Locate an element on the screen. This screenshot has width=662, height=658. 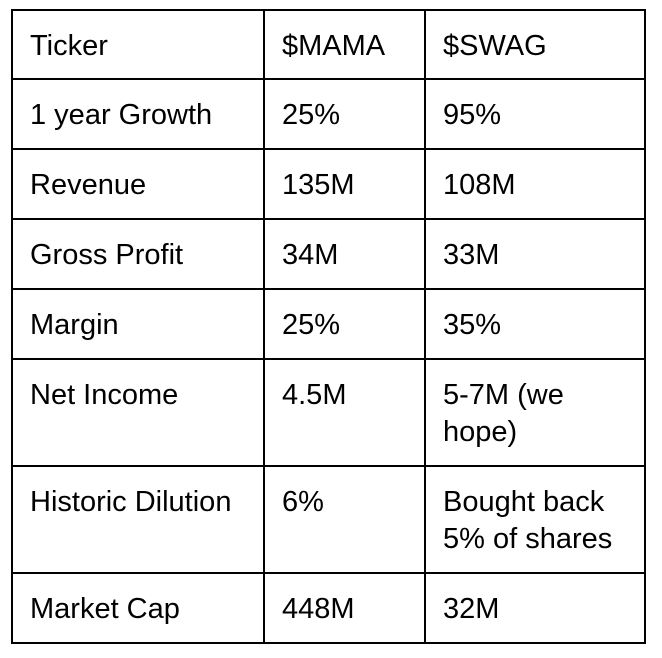
swag-value-cell: Bought back 5% of shares is located at coordinates (535, 519).